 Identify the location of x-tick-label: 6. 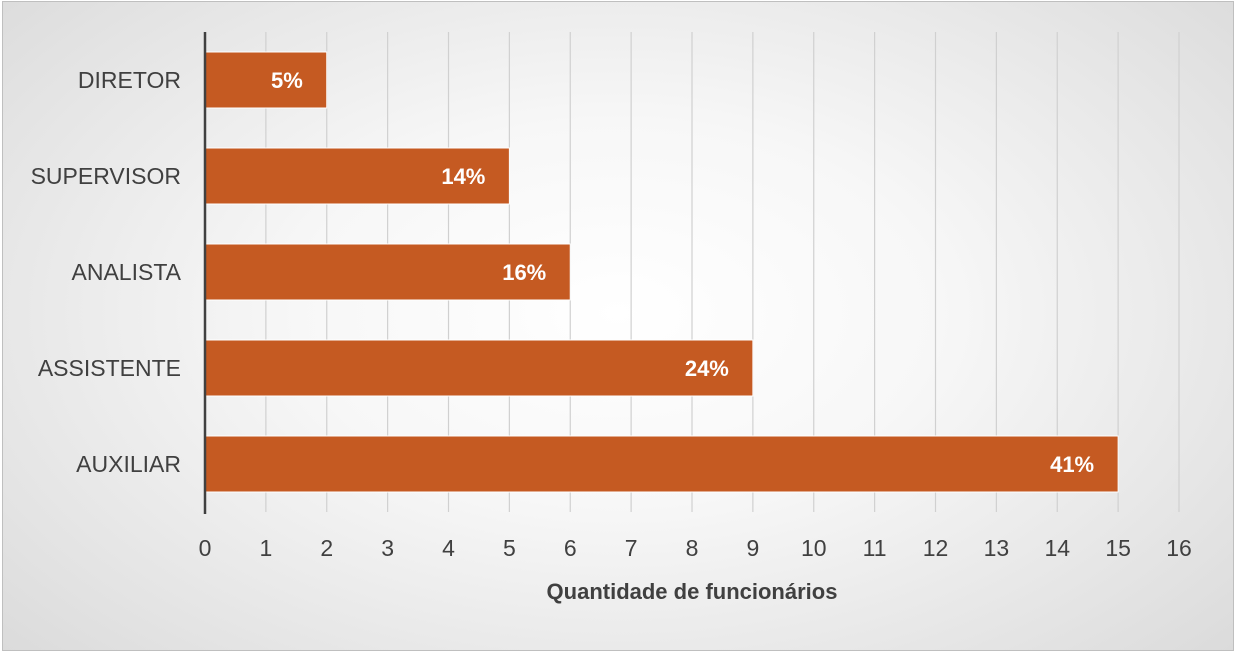
(570, 548).